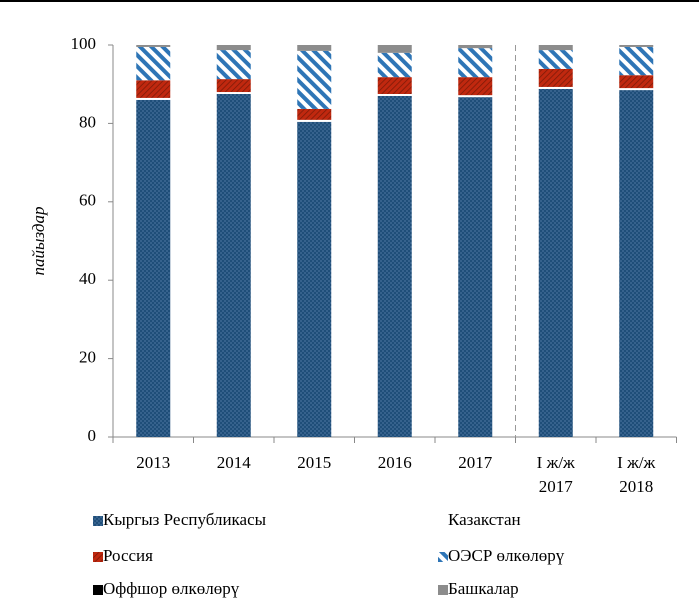 Image resolution: width=699 pixels, height=608 pixels. What do you see at coordinates (233, 462) in the screenshot?
I see `x-tick-label: 2014` at bounding box center [233, 462].